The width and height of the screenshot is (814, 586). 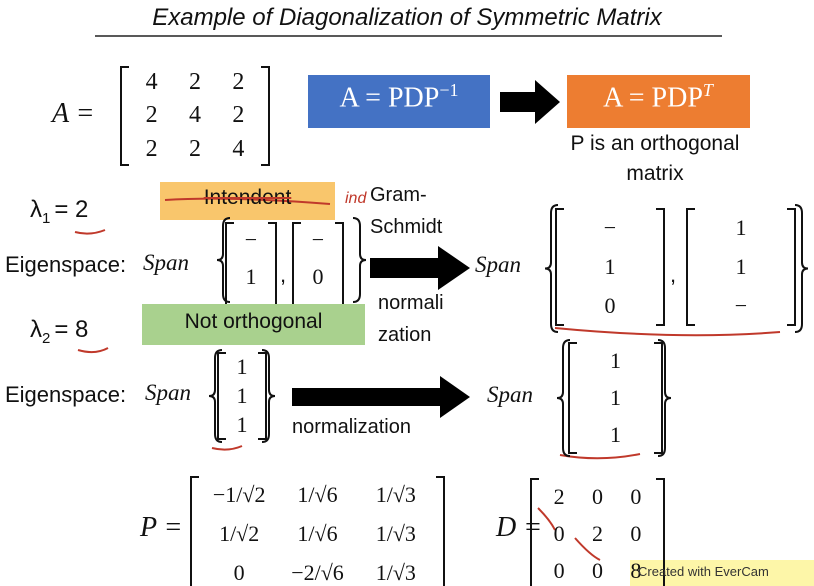 I want to click on matrix-grid: 4 2 2 2 4 2 2 2 4, so click(x=195, y=116).